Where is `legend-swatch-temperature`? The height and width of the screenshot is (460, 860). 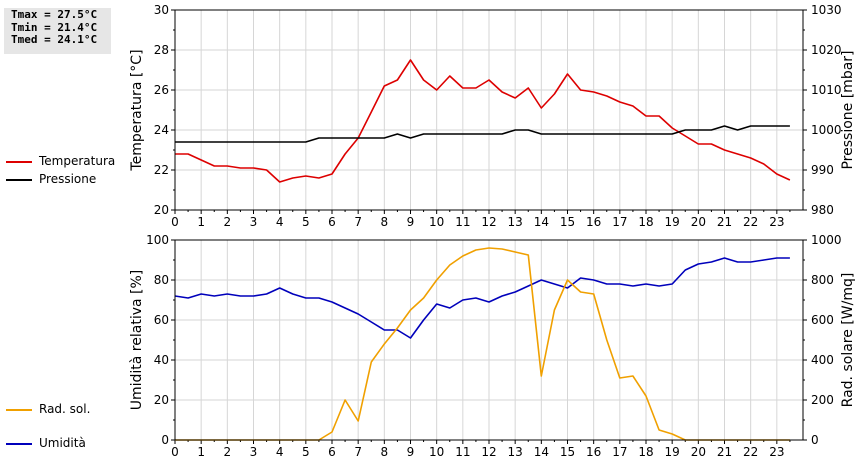 legend-swatch-temperature is located at coordinates (19, 162).